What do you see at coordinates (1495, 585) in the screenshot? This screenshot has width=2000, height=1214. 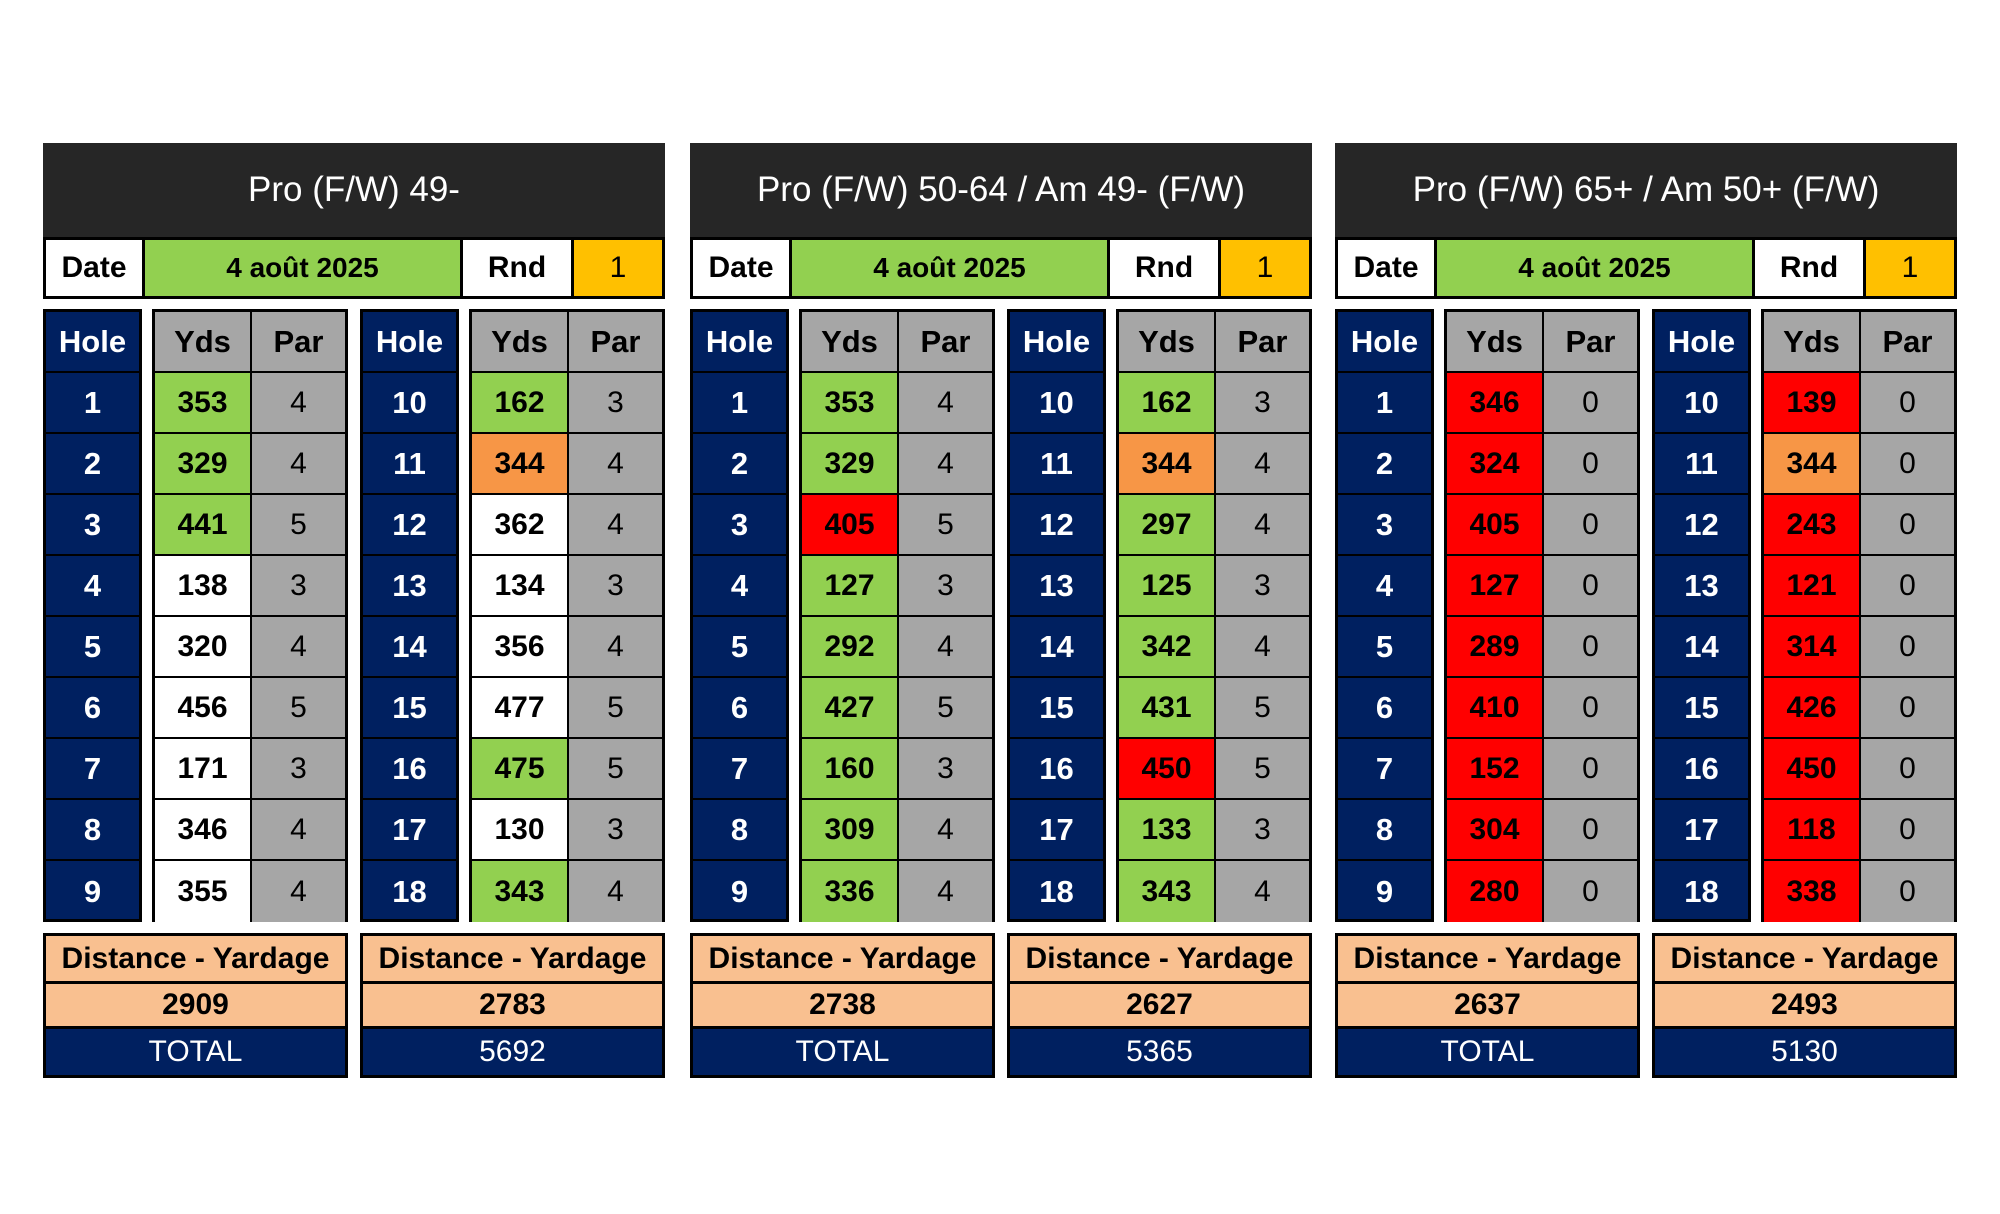 I see `yardage-cell: 127` at bounding box center [1495, 585].